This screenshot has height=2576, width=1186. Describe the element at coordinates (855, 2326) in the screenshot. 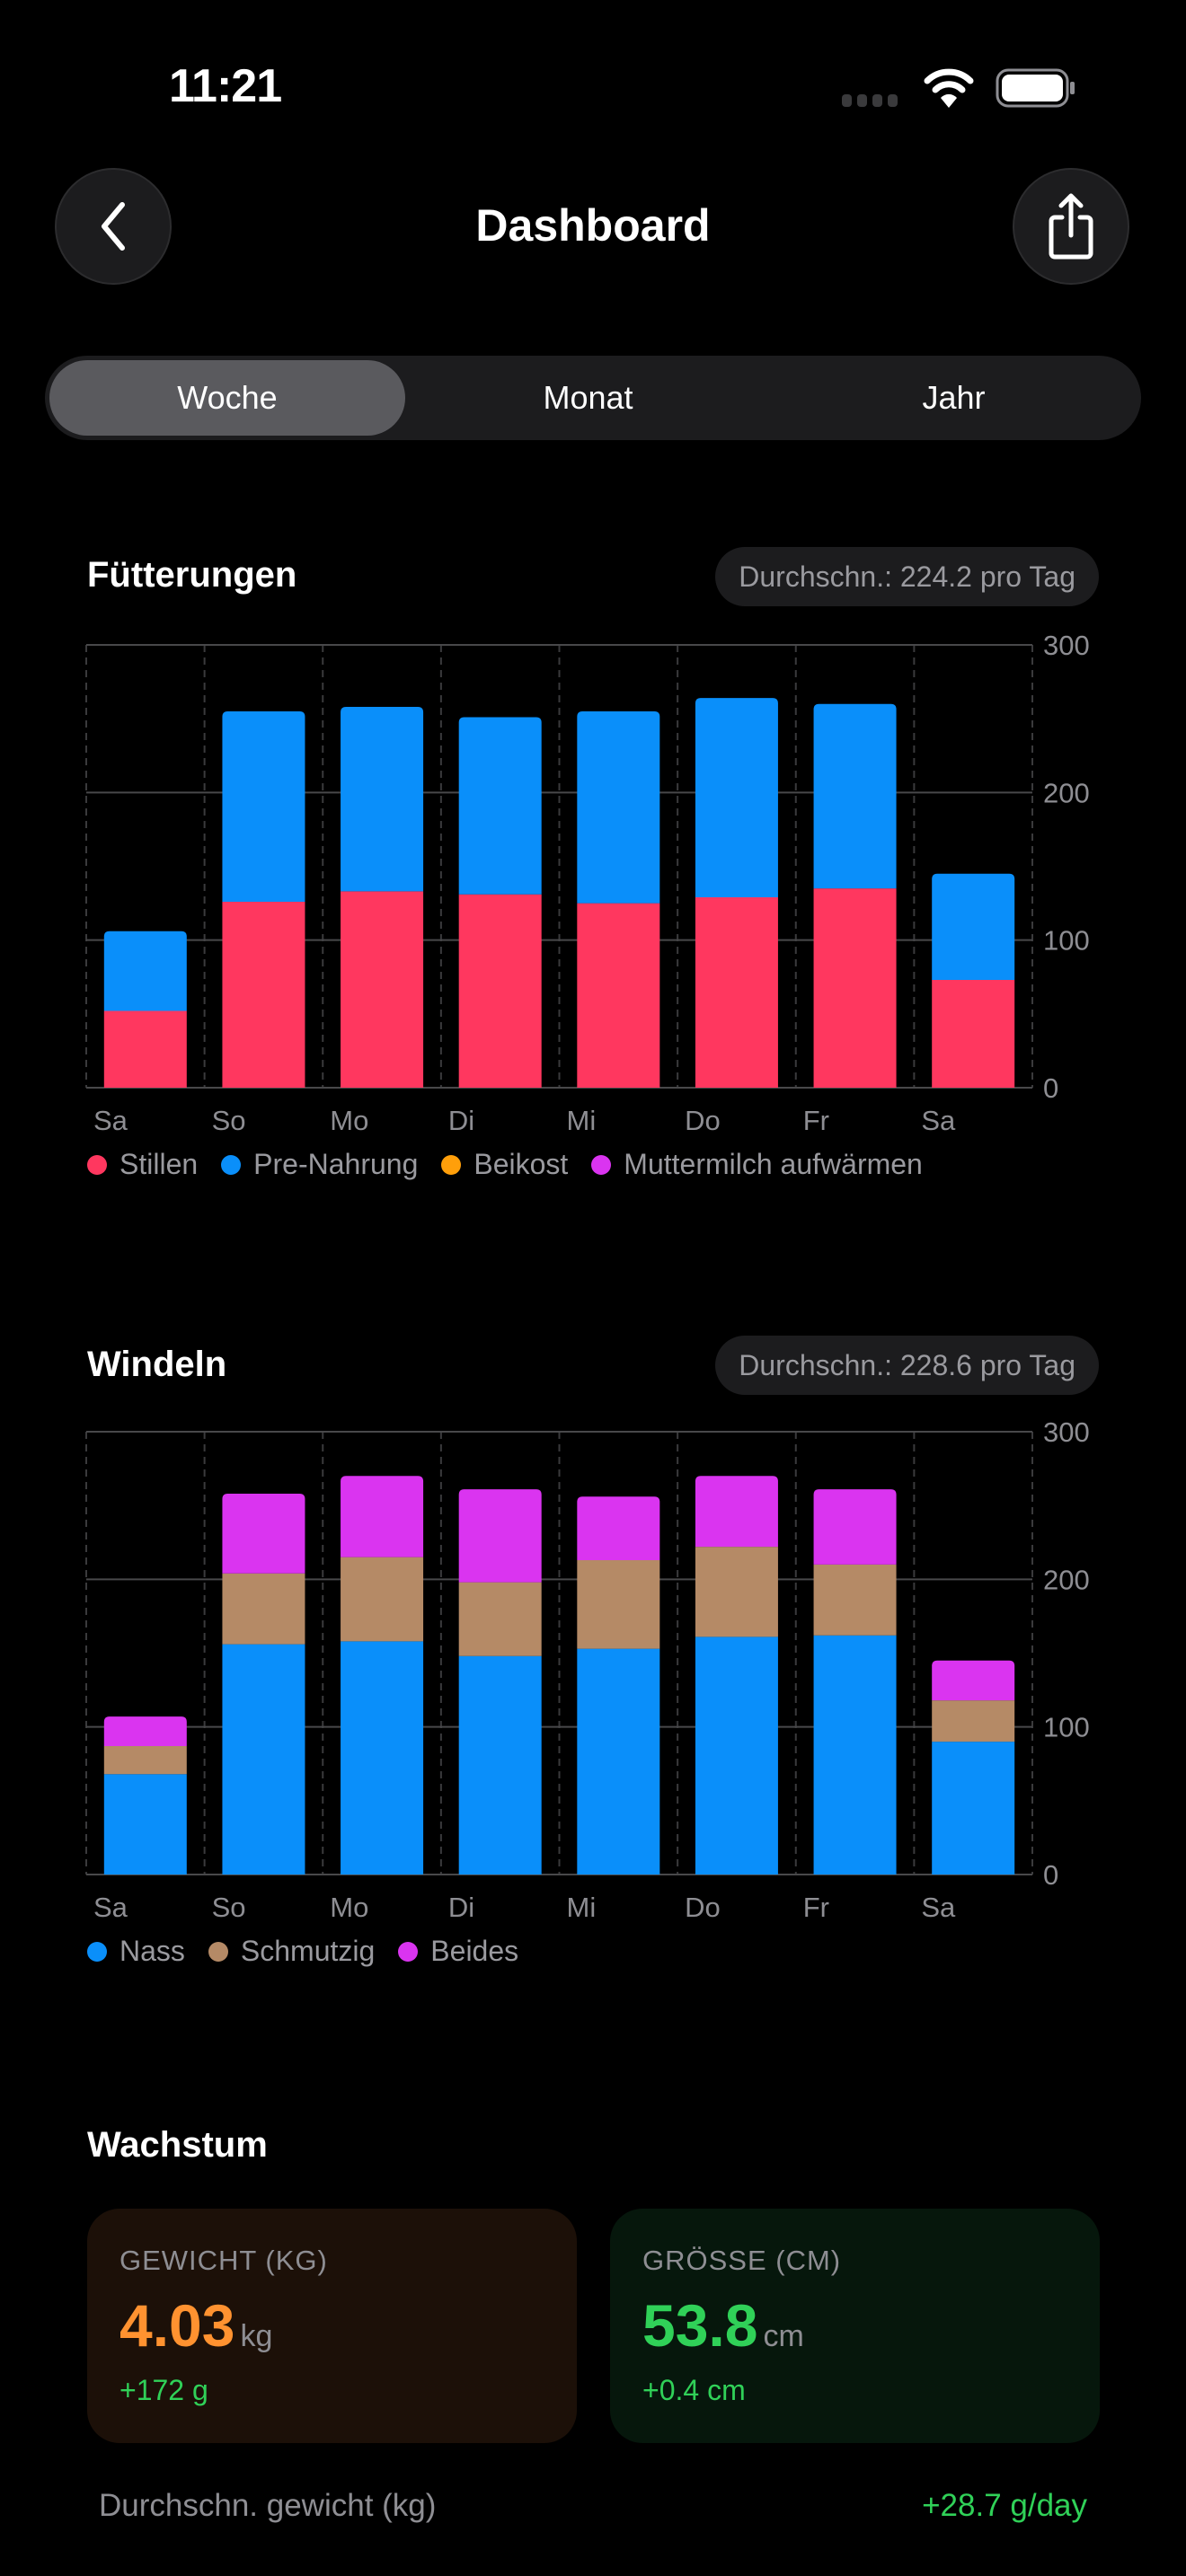

I see `height-card: GRÖSSE (CM) 53.8 cm +0.4 cm` at that location.